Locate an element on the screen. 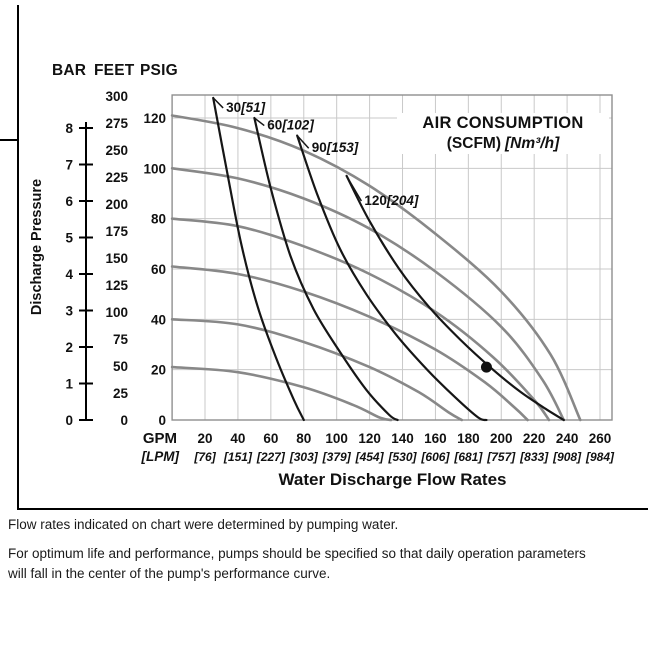 The image size is (650, 650). lpm-tick-label: [379] is located at coordinates (337, 457).